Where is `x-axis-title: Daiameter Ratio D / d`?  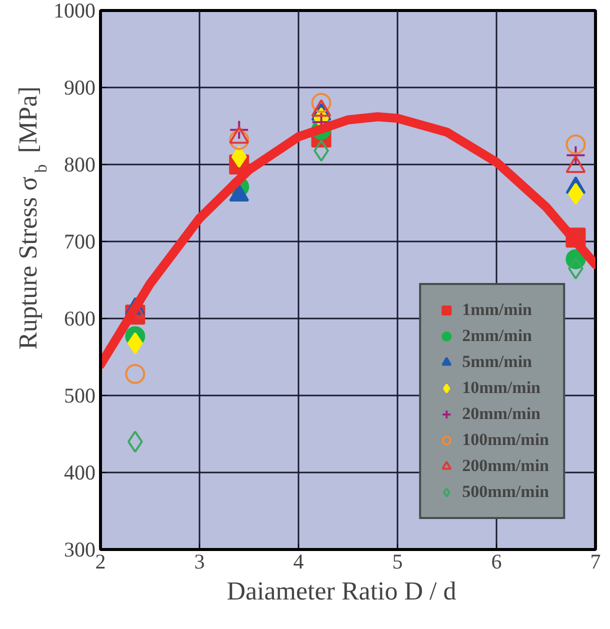
x-axis-title: Daiameter Ratio D / d is located at coordinates (341, 591).